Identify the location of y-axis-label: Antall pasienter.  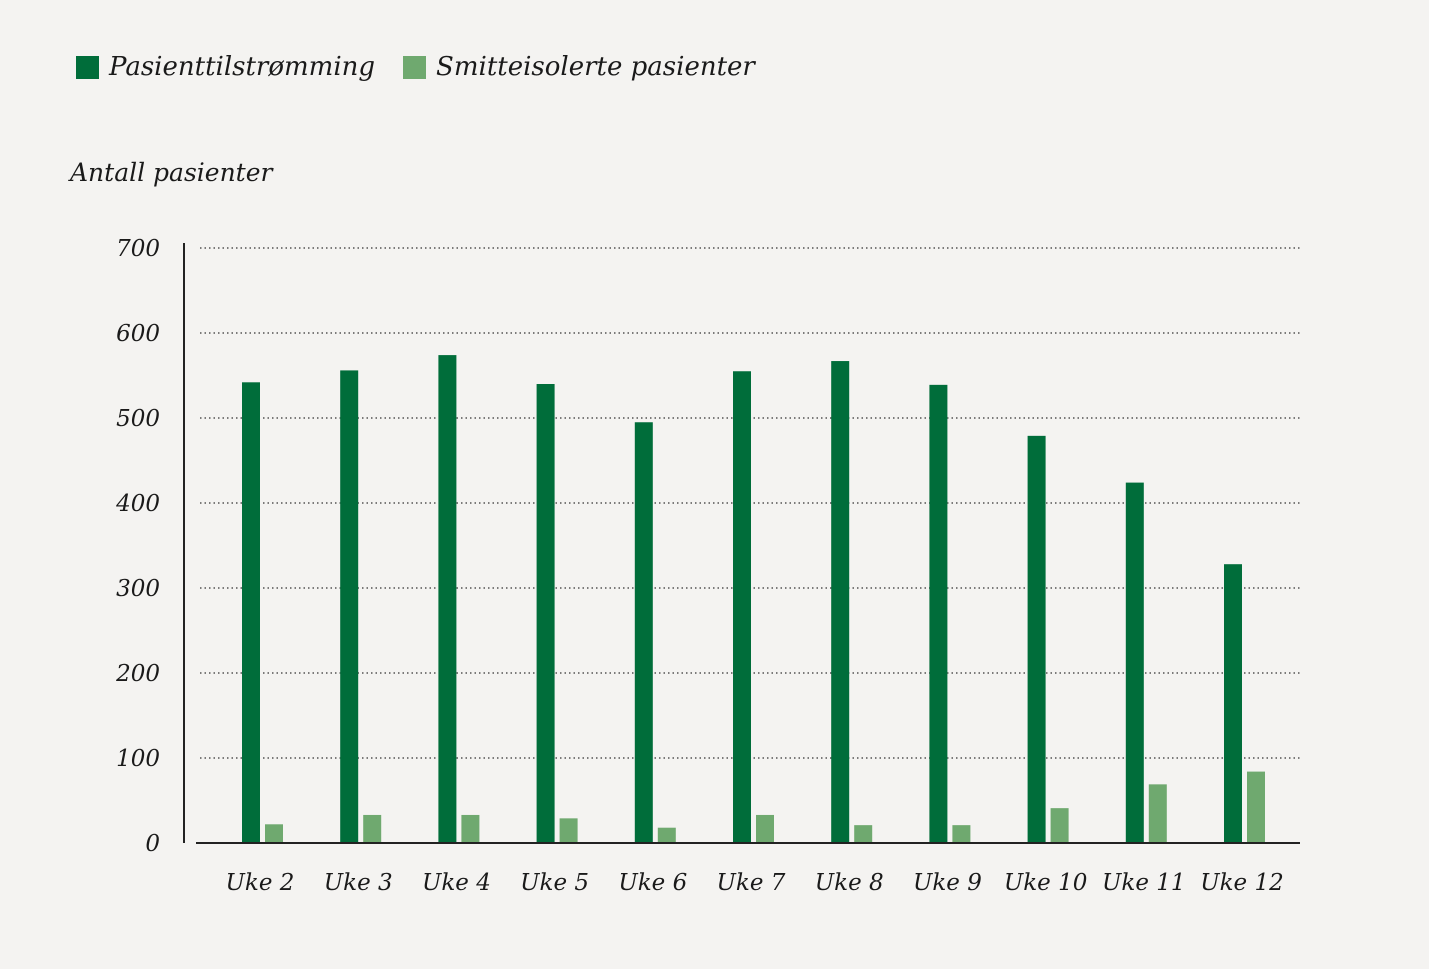
(171, 172).